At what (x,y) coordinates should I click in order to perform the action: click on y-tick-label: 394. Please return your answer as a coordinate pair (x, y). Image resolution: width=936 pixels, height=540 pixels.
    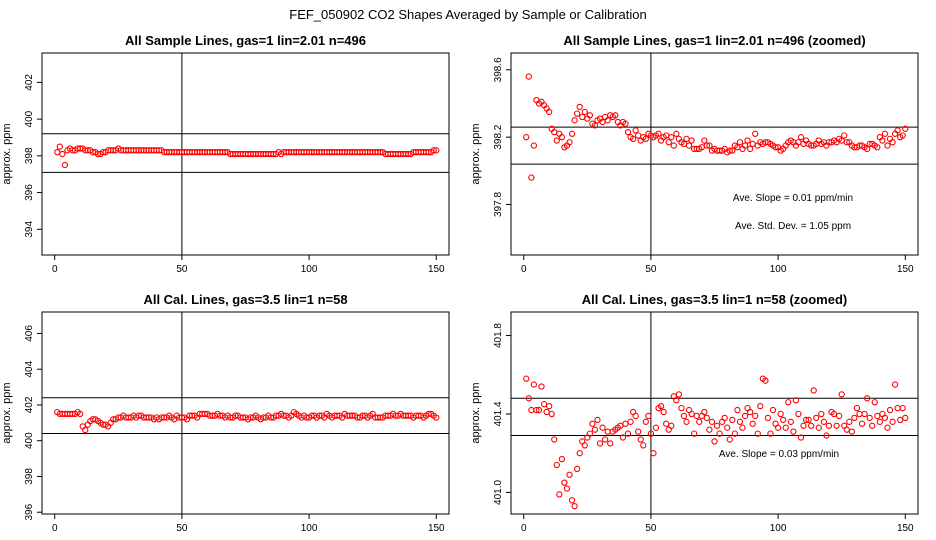
    Looking at the image, I should click on (29, 229).